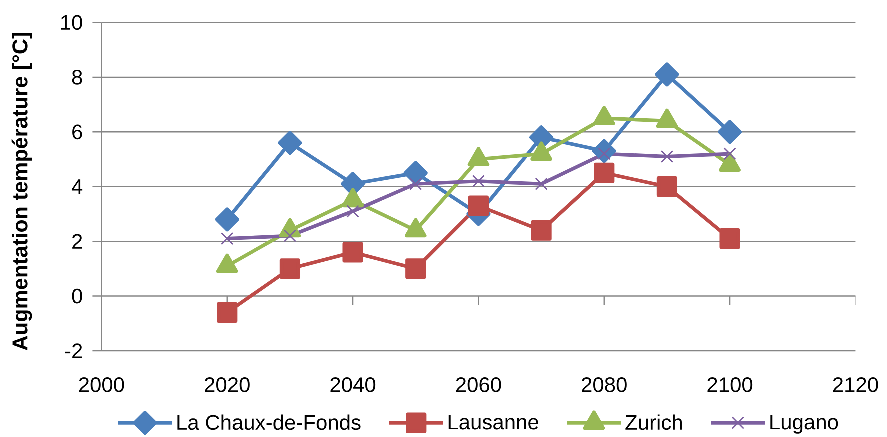 Image resolution: width=887 pixels, height=437 pixels. Describe the element at coordinates (269, 422) in the screenshot. I see `legend-label: La Chaux-de-Fonds` at that location.